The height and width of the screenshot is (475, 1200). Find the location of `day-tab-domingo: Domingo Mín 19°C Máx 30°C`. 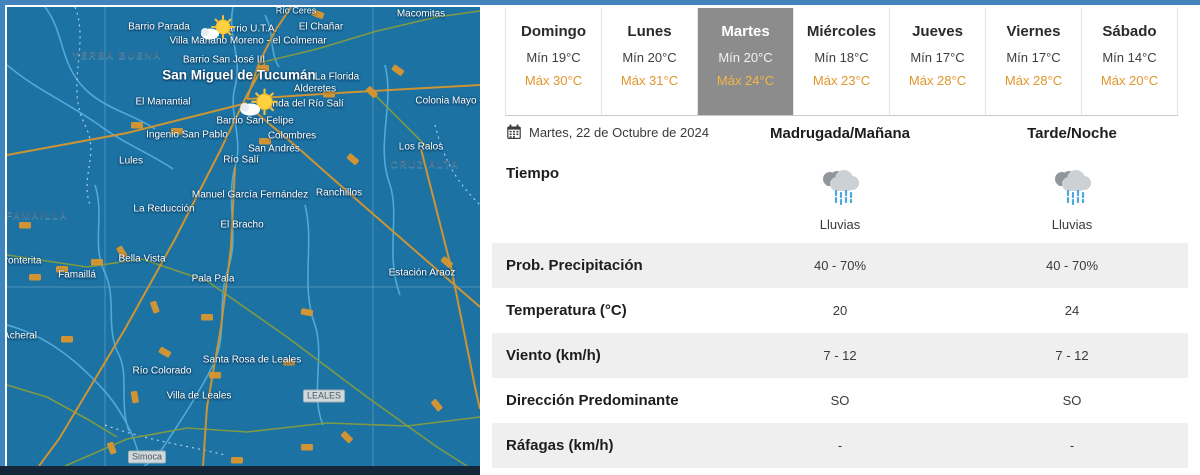

day-tab-domingo: Domingo Mín 19°C Máx 30°C is located at coordinates (554, 61).